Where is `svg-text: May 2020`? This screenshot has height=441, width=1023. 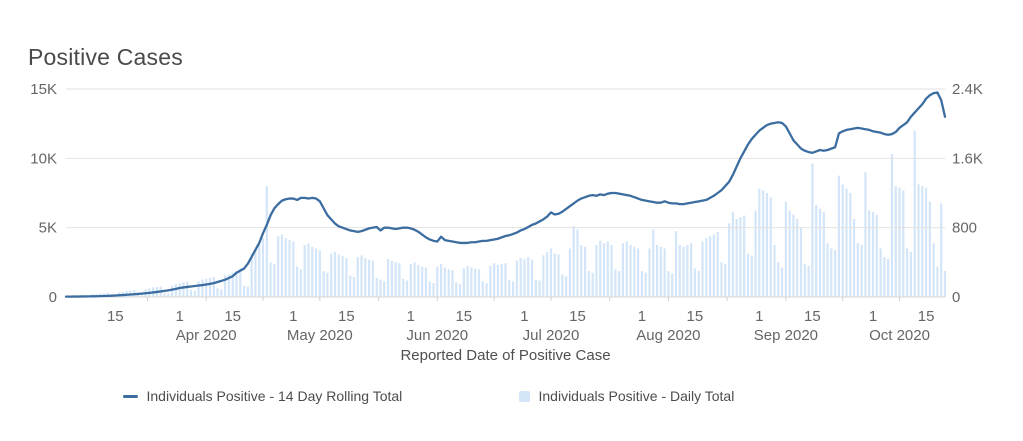 svg-text: May 2020 is located at coordinates (320, 335).